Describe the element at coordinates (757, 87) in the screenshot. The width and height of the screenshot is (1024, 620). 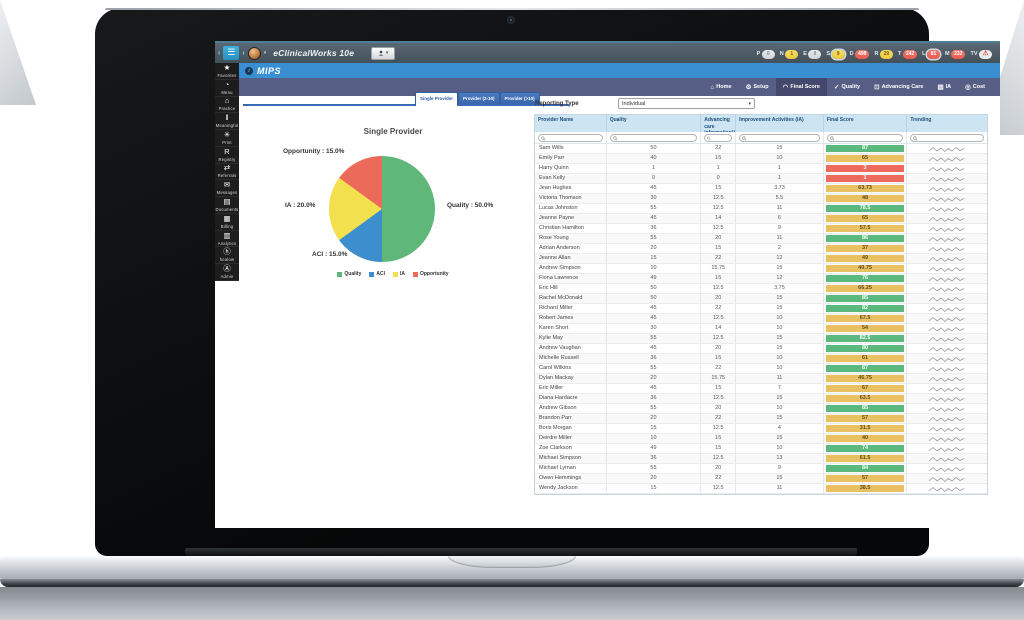
I see `nav-item: ⚙ Setup` at that location.